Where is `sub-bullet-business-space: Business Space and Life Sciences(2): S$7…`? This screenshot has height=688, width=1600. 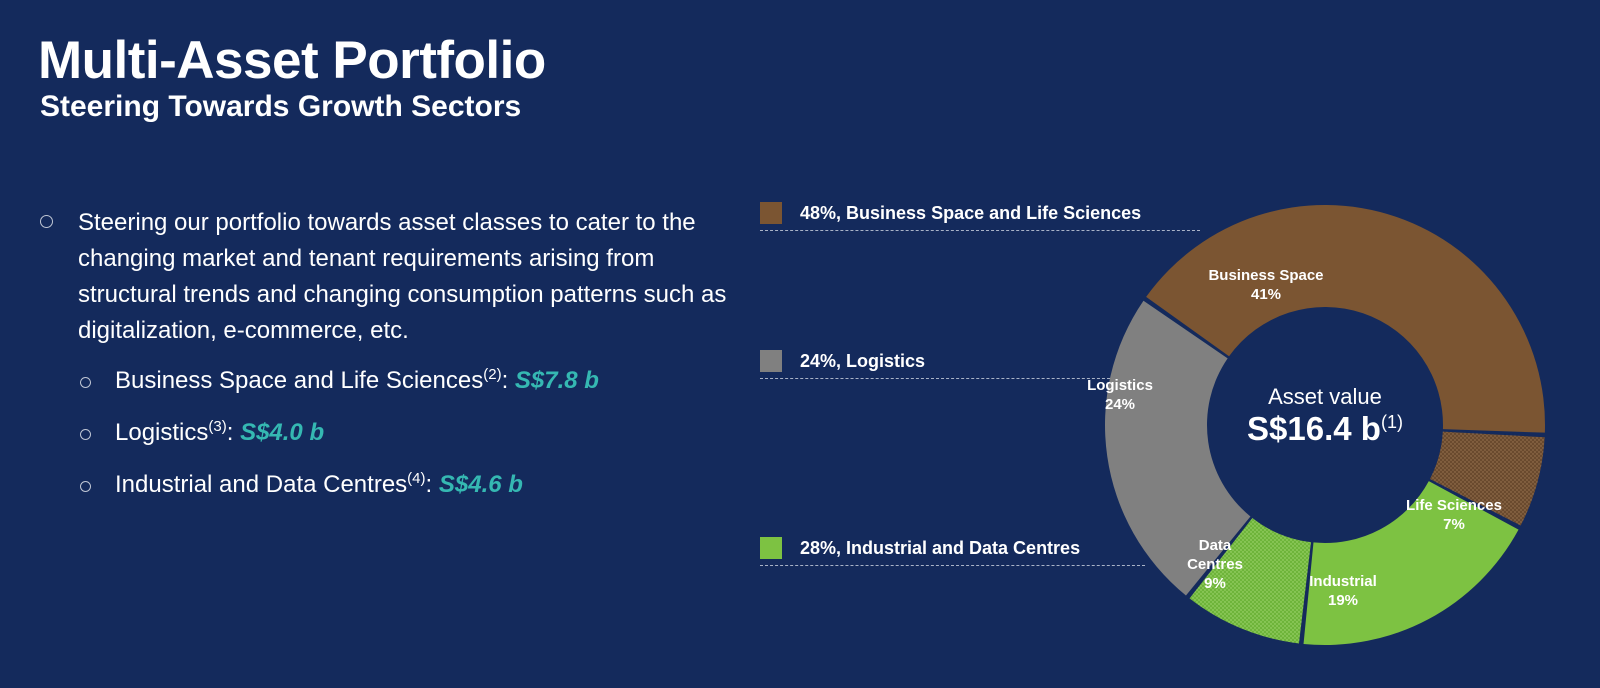 sub-bullet-business-space: Business Space and Life Sciences(2): S$7… is located at coordinates (390, 381).